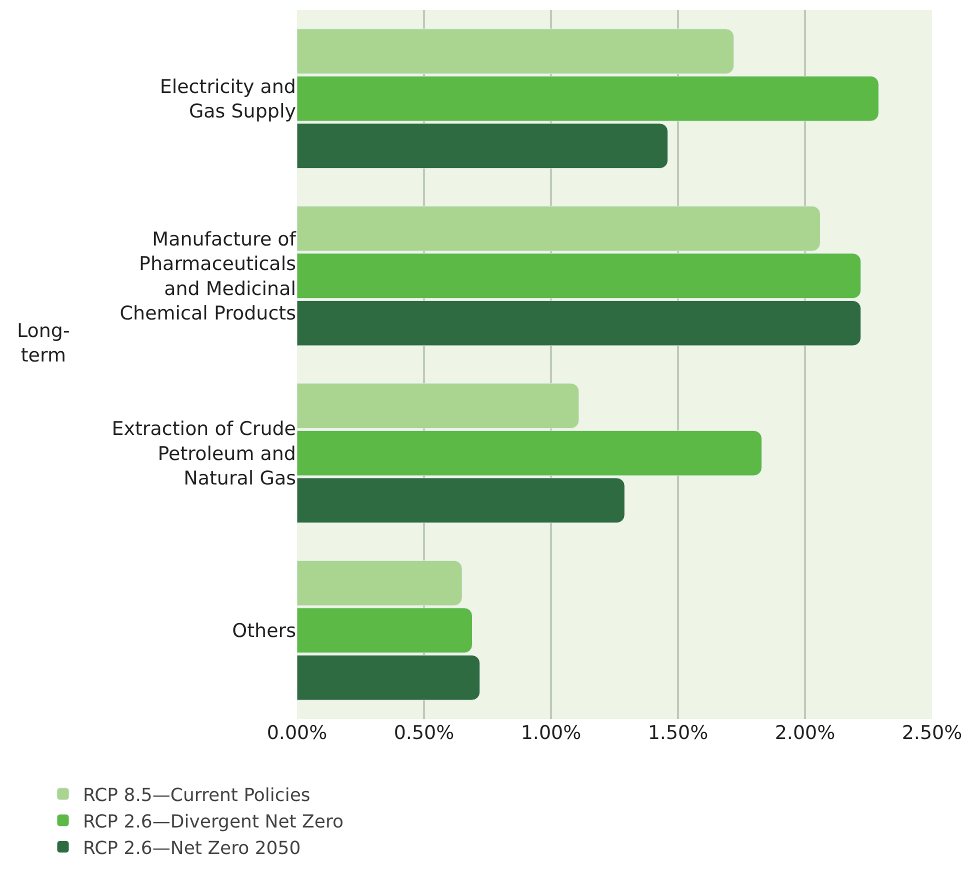  I want to click on y-tick-label: Electricity and Gas Supply, so click(228, 99).